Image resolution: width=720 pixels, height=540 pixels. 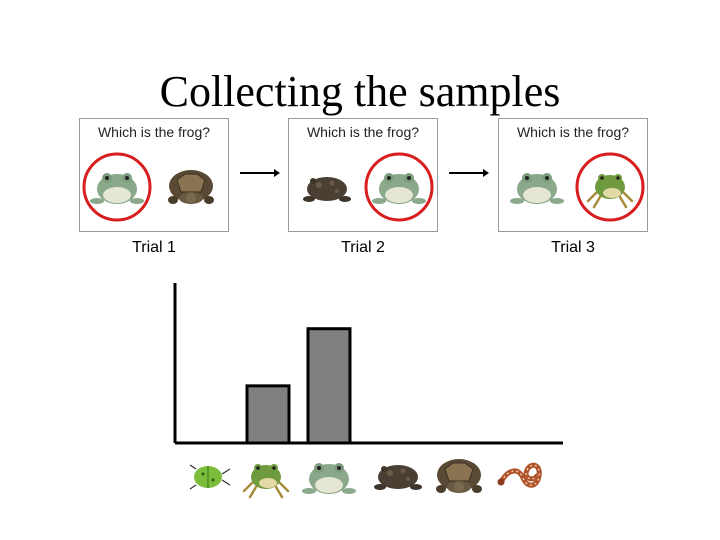 What do you see at coordinates (268, 414) in the screenshot?
I see `bar-tree-frog` at bounding box center [268, 414].